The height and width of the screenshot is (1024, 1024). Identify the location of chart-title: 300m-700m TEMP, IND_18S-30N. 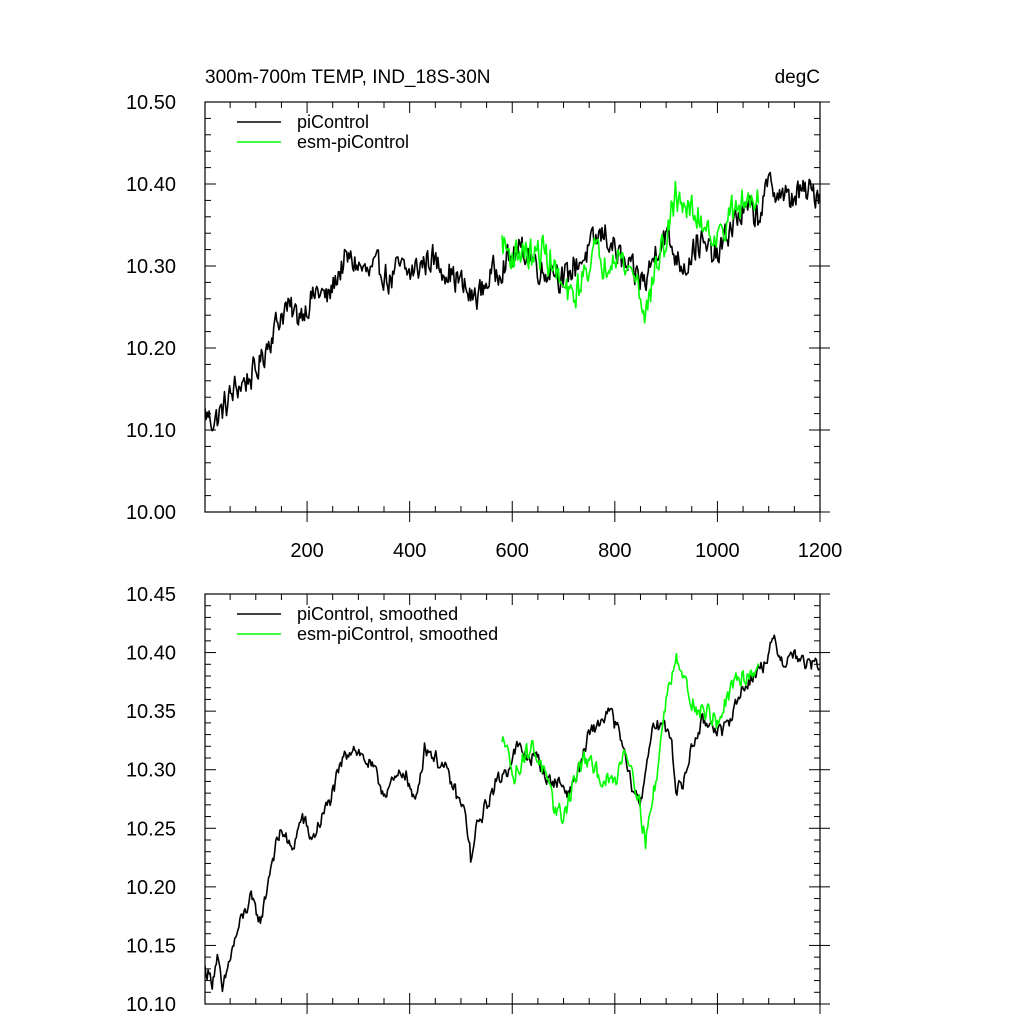
(347, 77).